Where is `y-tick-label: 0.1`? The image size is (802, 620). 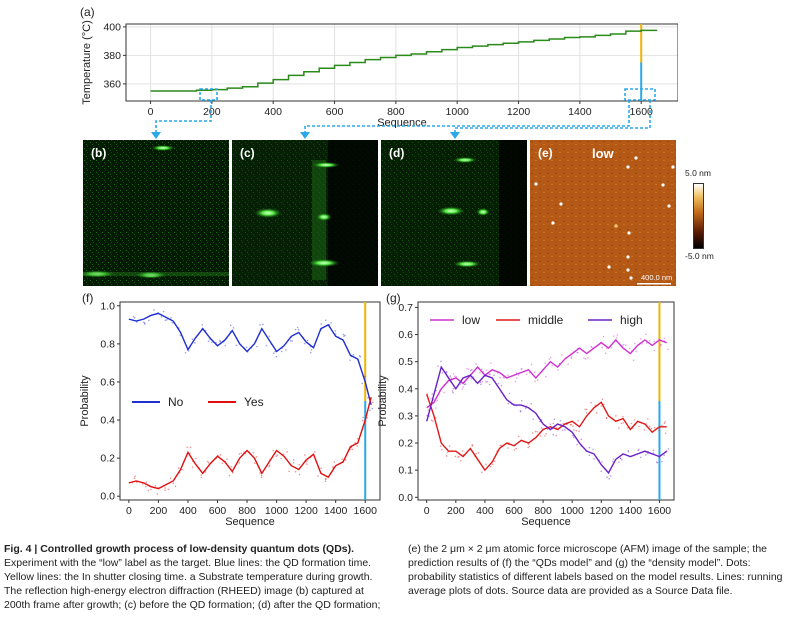 y-tick-label: 0.1 is located at coordinates (405, 471).